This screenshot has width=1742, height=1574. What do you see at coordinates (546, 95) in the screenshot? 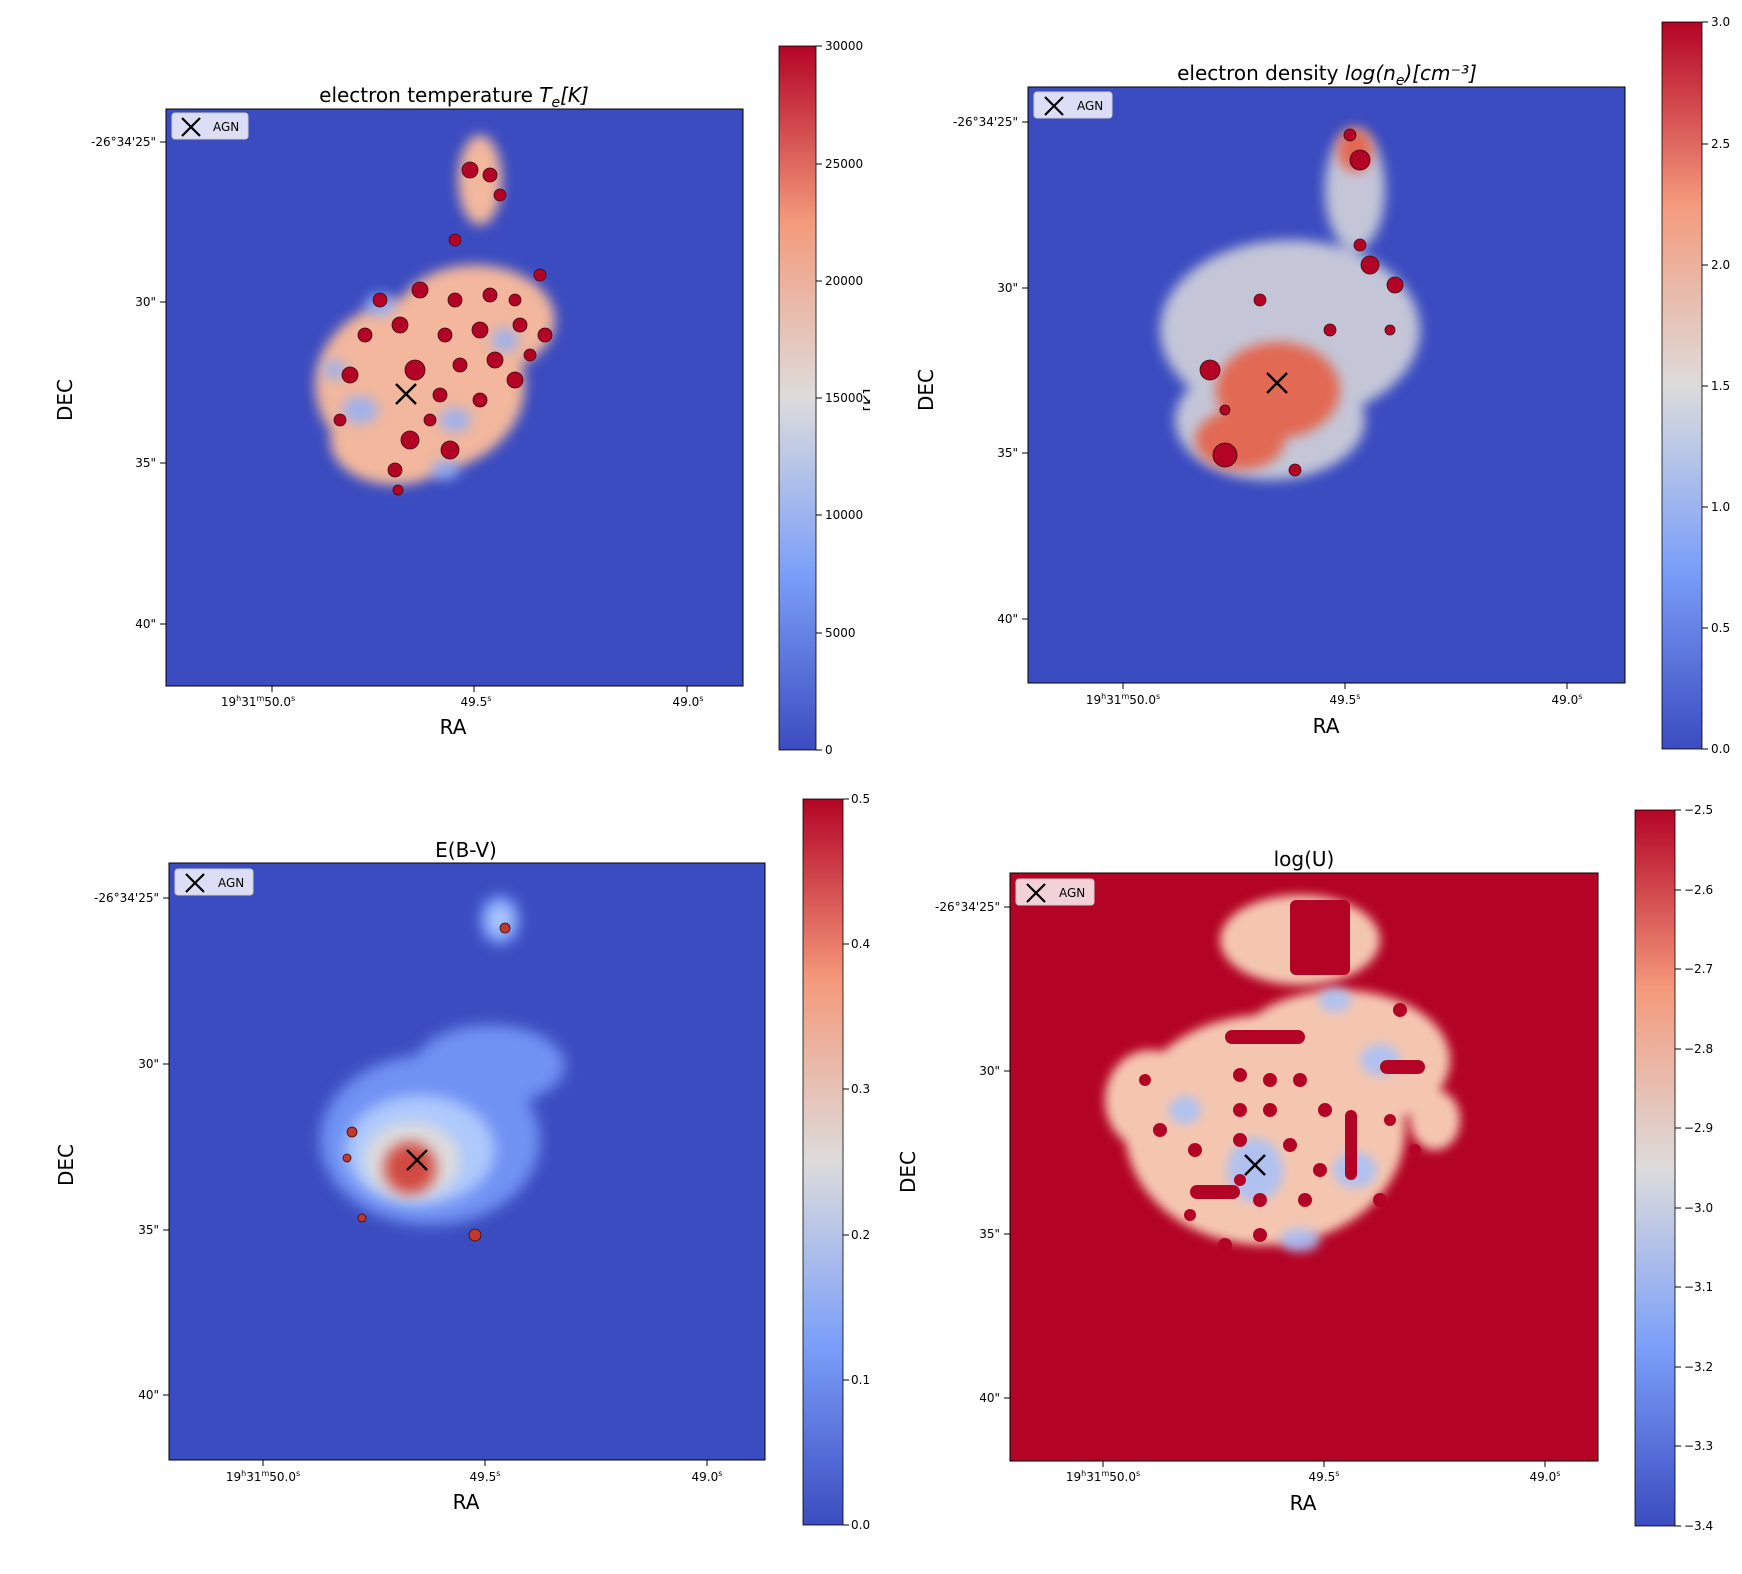
I see `title-math: T` at bounding box center [546, 95].